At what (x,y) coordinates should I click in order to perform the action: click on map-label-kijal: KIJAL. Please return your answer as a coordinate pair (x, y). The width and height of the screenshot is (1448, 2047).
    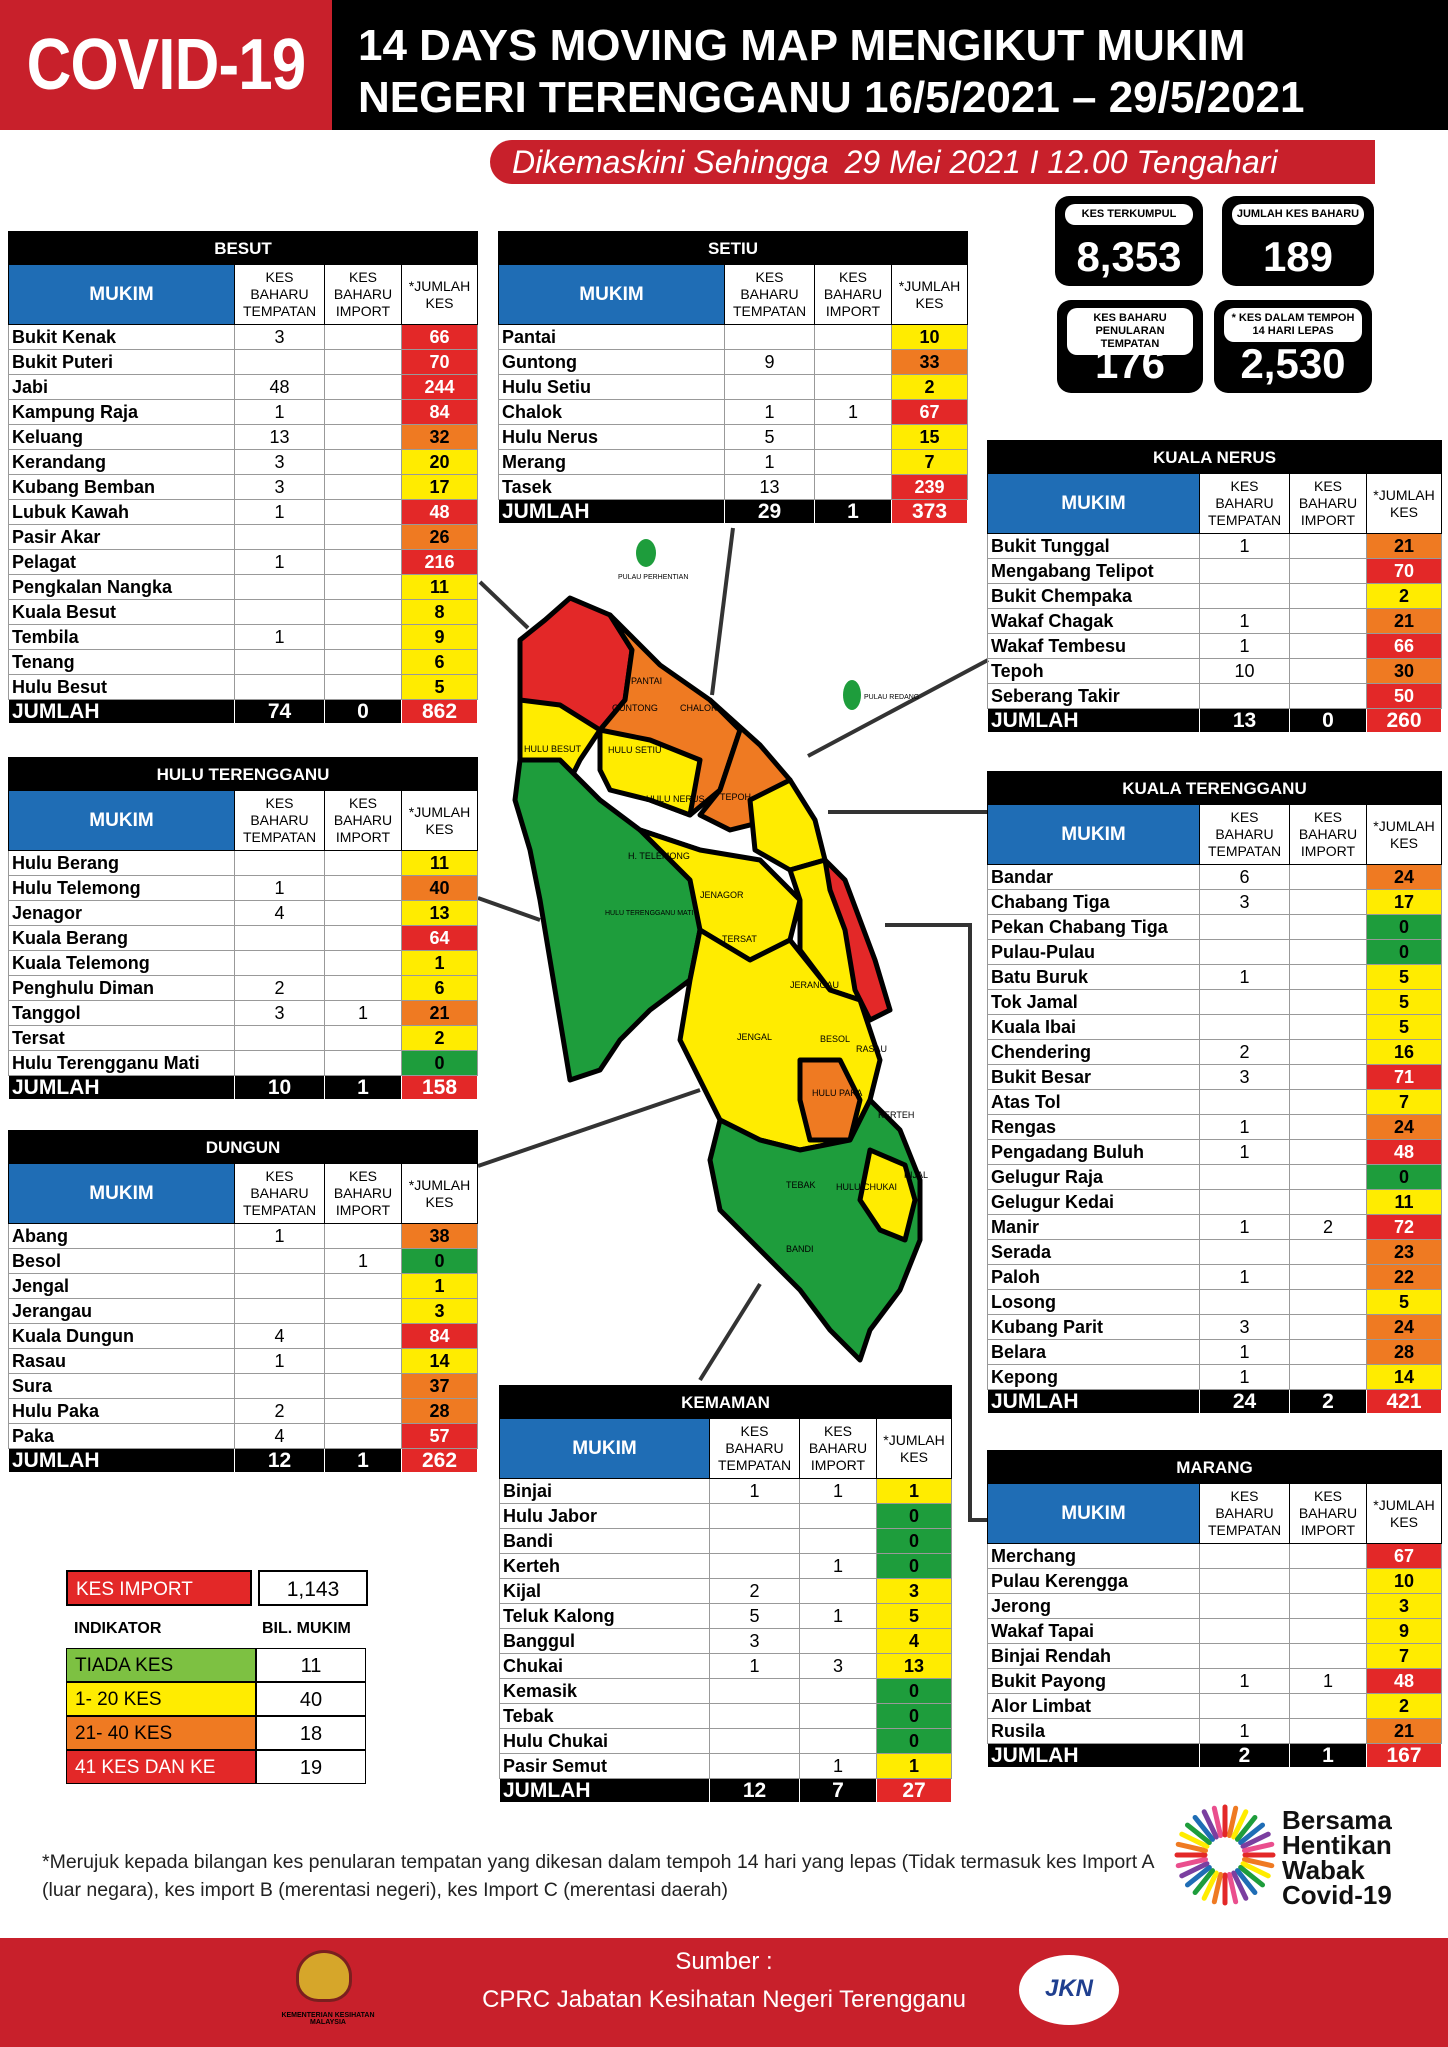
    Looking at the image, I should click on (916, 1175).